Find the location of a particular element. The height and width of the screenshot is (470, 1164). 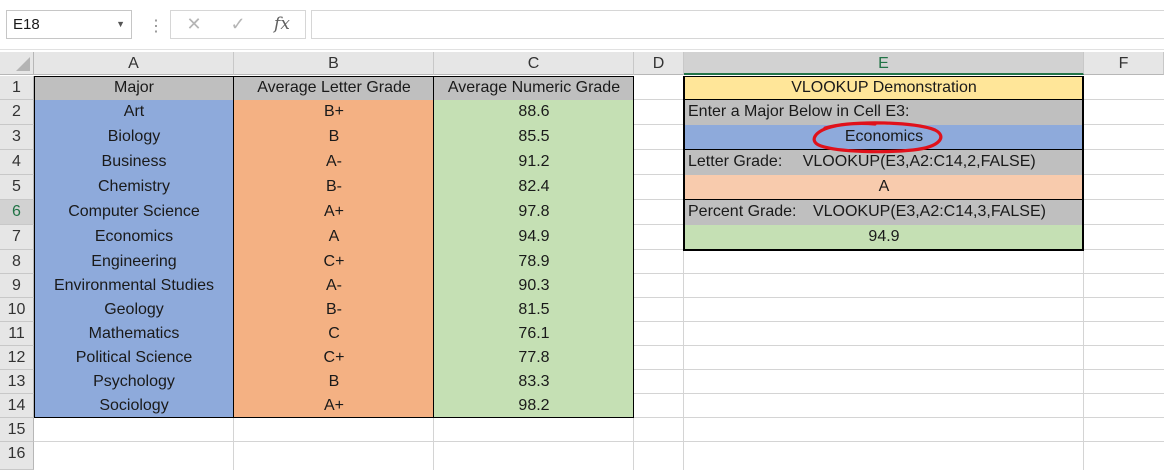

letter-grade-cell: B+ is located at coordinates (334, 112).